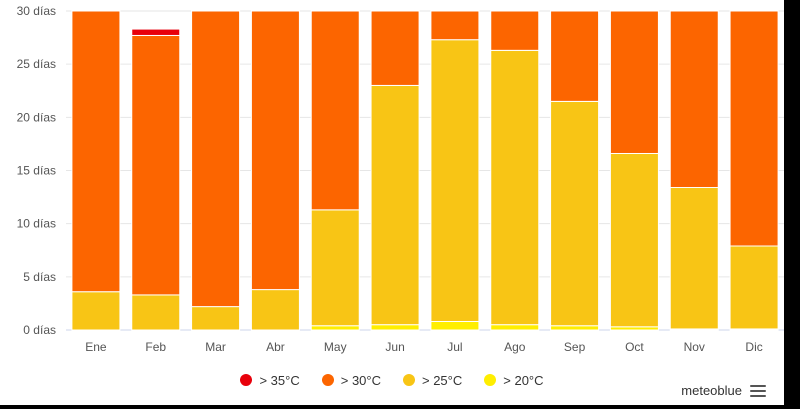 This screenshot has height=409, width=800. Describe the element at coordinates (694, 347) in the screenshot. I see `x-tick-label: Nov` at that location.